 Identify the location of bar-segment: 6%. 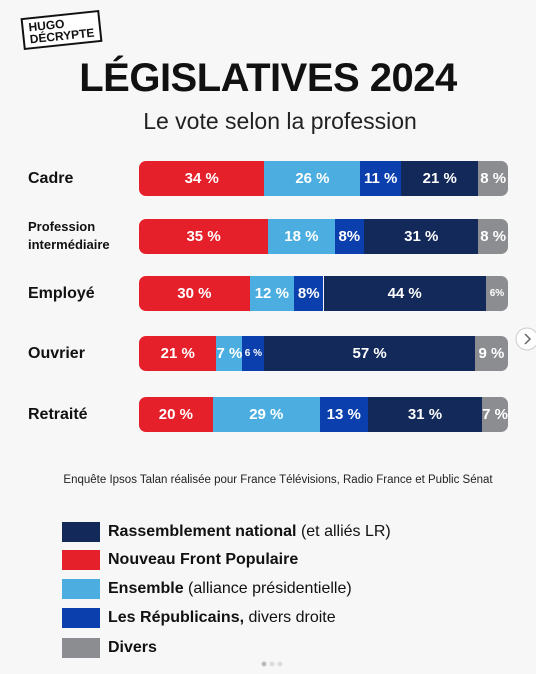
(496, 293).